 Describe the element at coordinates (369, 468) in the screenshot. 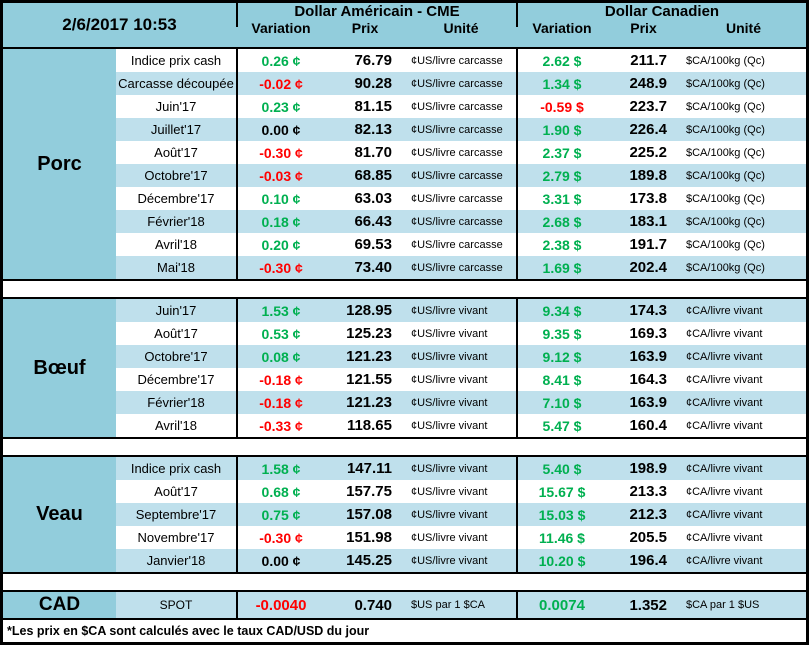

I see `us-price: 147.11` at that location.